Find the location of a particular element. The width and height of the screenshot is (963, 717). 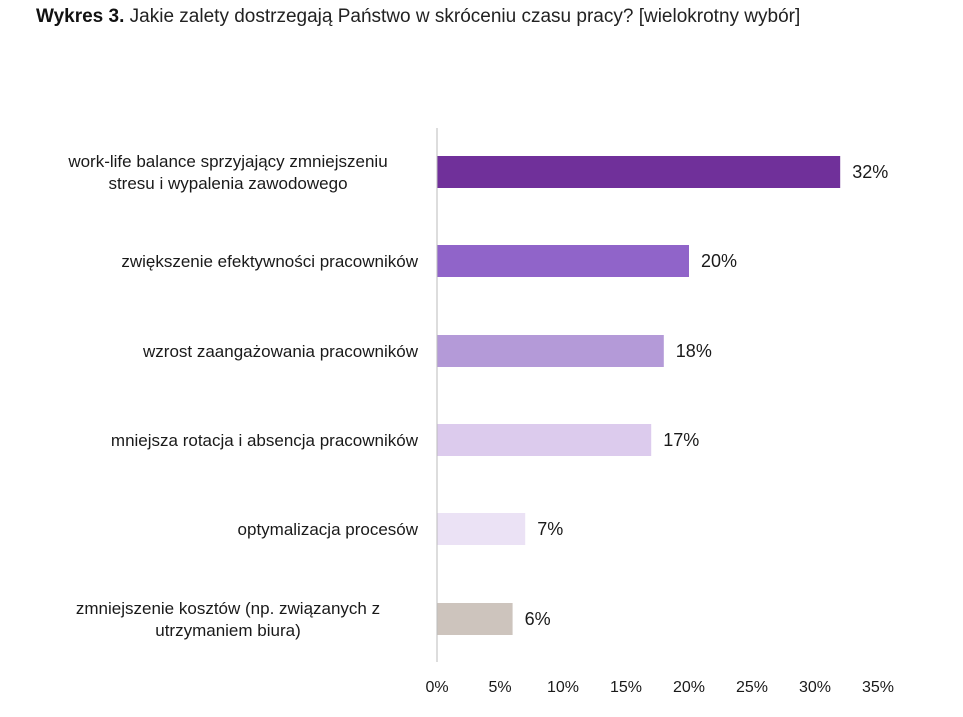

value-label-0: 32% is located at coordinates (870, 172).